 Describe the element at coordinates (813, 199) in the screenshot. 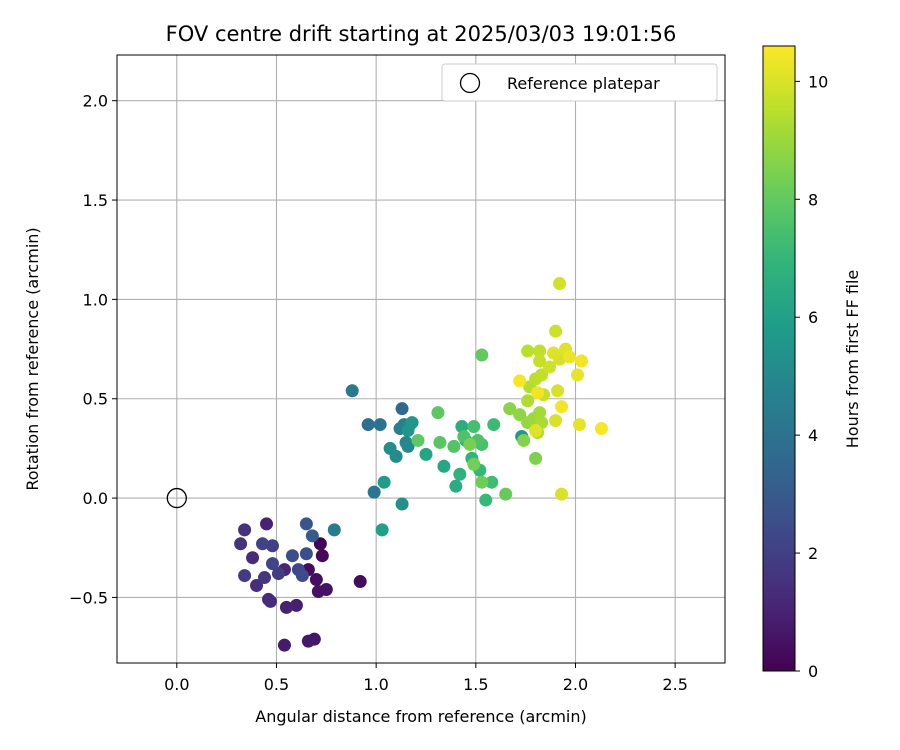

I see `colorbar-tick-label: 8` at that location.